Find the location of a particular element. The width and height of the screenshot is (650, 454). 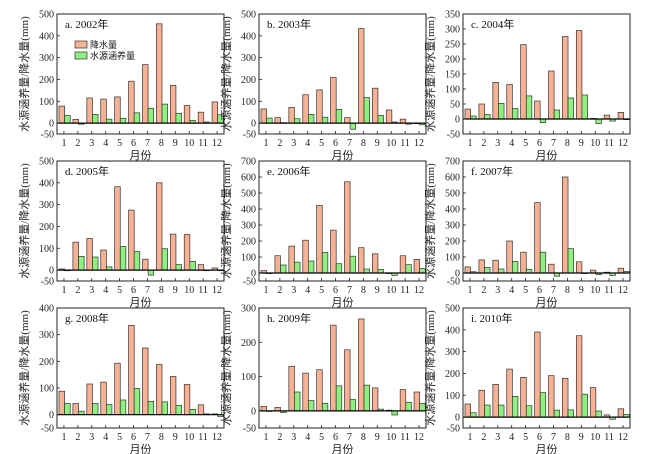

panel-title: a. 2002年 is located at coordinates (86, 24).